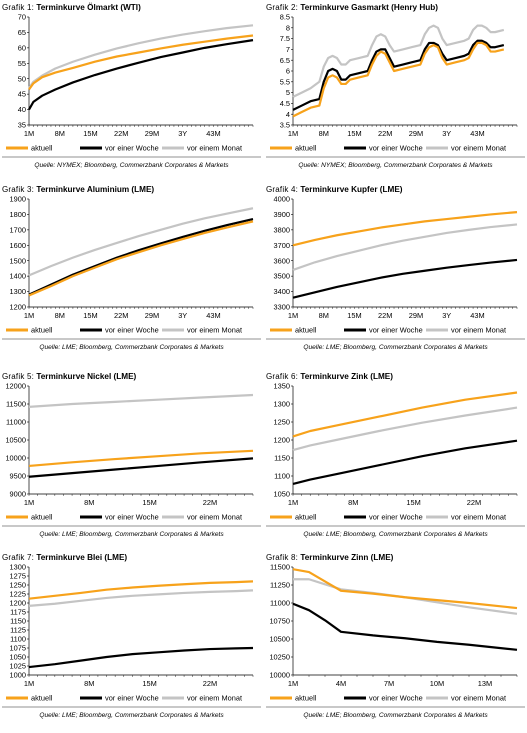 This screenshot has width=527, height=733. What do you see at coordinates (18, 476) in the screenshot?
I see `y-tick-label: 9500` at bounding box center [18, 476].